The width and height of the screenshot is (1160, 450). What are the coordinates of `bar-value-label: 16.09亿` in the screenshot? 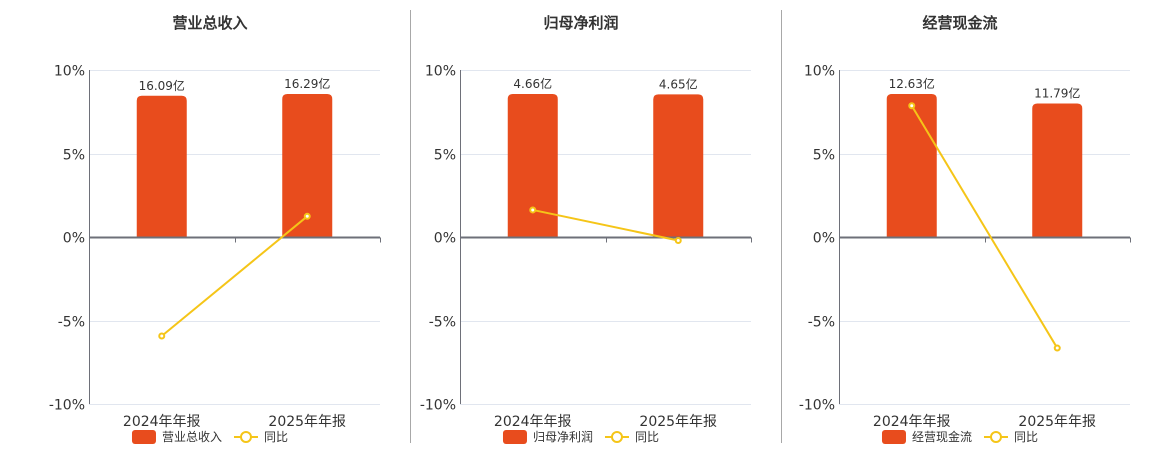 It's located at (162, 85).